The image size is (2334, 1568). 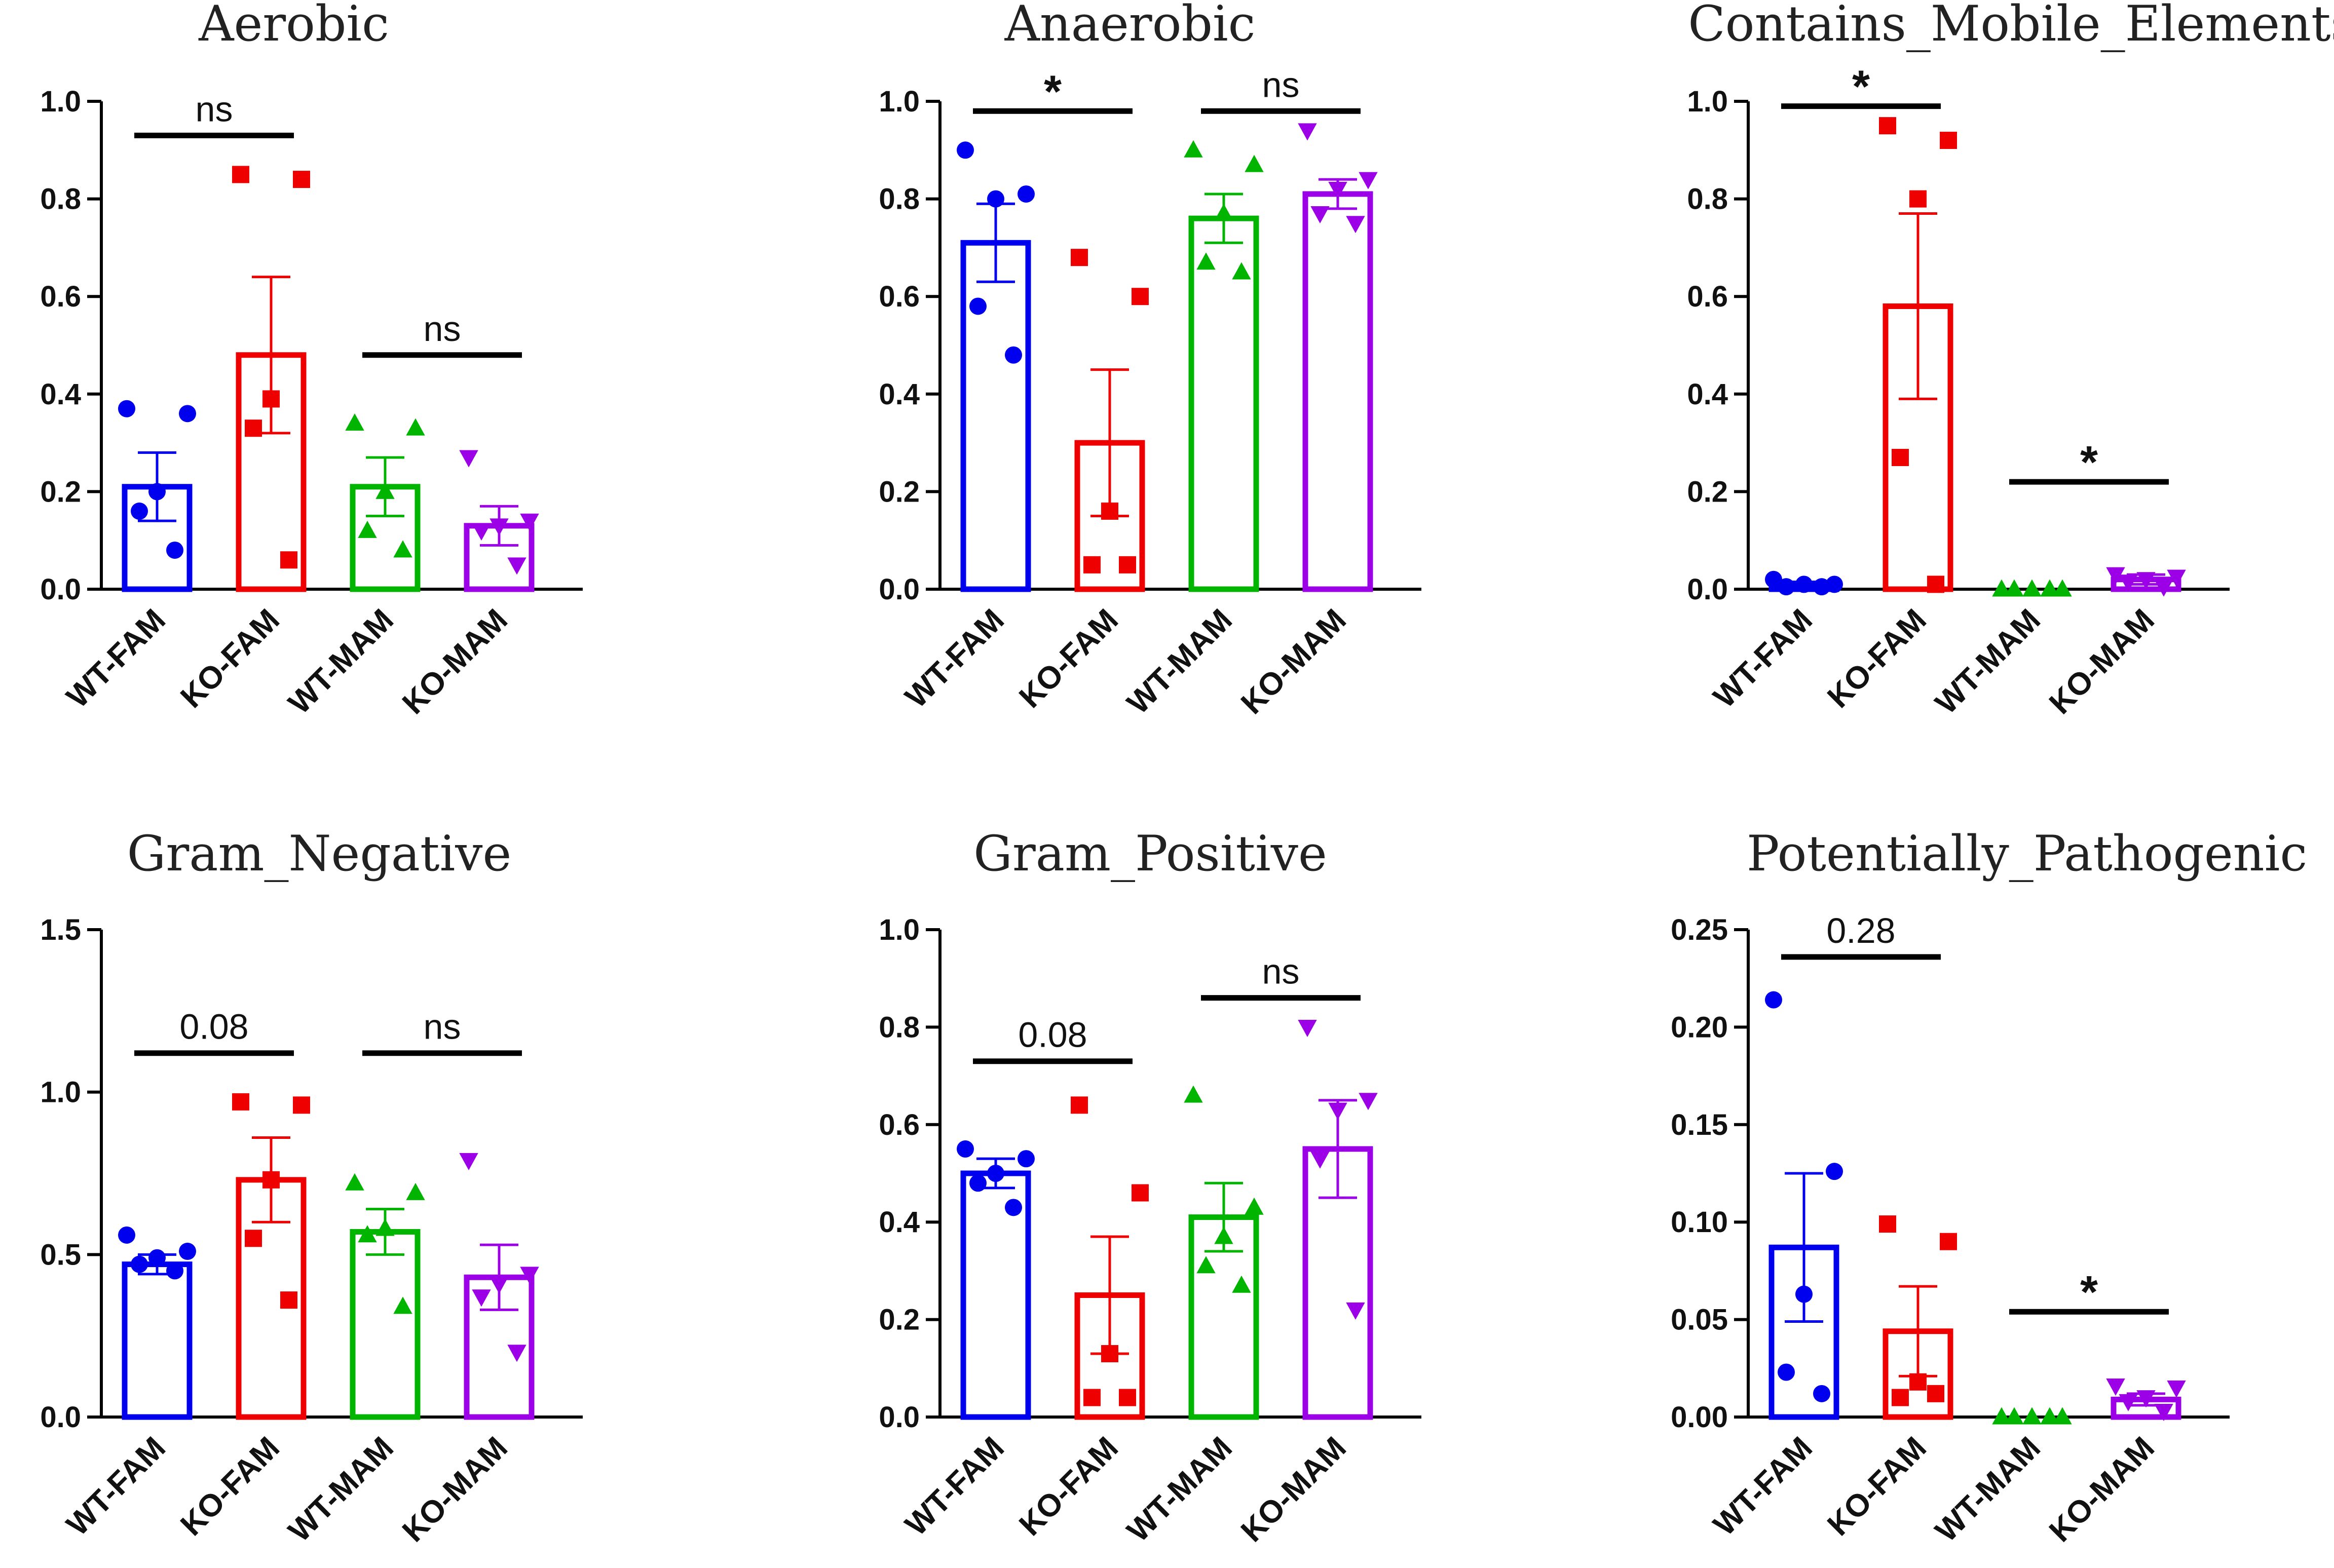 What do you see at coordinates (2027, 853) in the screenshot?
I see `chart-title: Potentially_Pathogenic` at bounding box center [2027, 853].